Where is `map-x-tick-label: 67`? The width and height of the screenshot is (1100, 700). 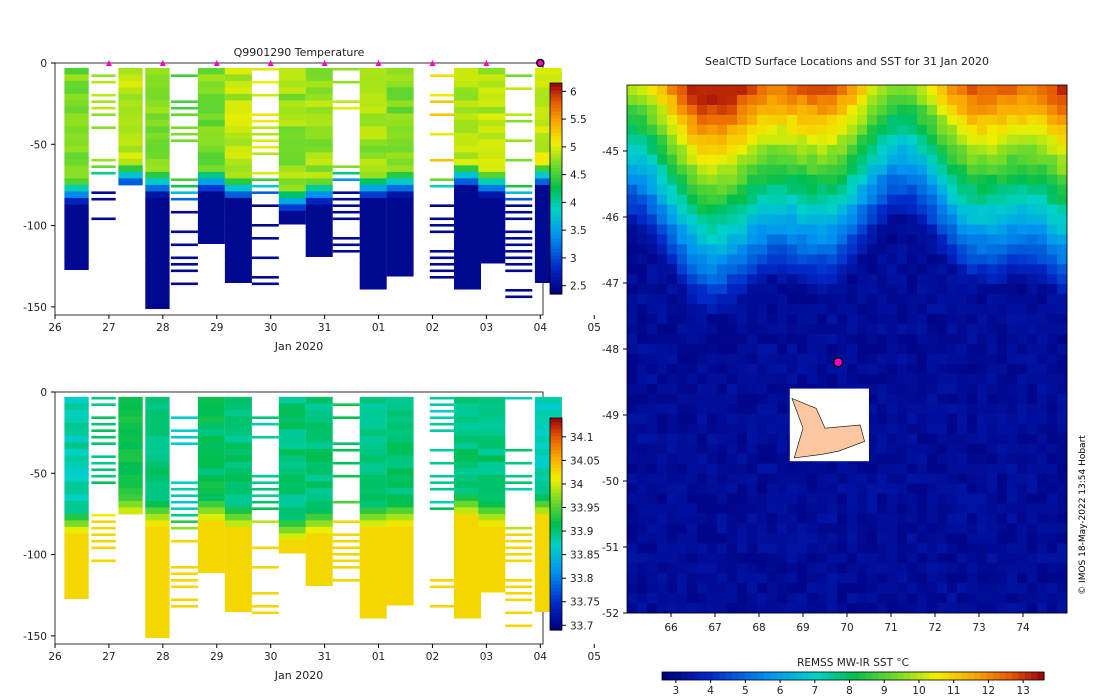
map-x-tick-label: 67 is located at coordinates (714, 628).